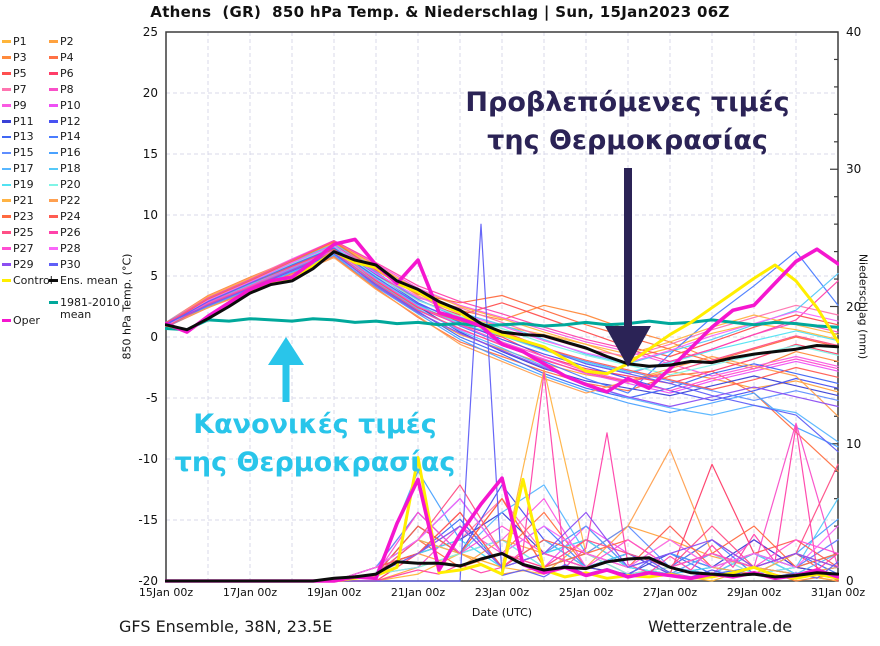  What do you see at coordinates (150, 215) in the screenshot?
I see `ytick-left-10: 10` at bounding box center [150, 215].